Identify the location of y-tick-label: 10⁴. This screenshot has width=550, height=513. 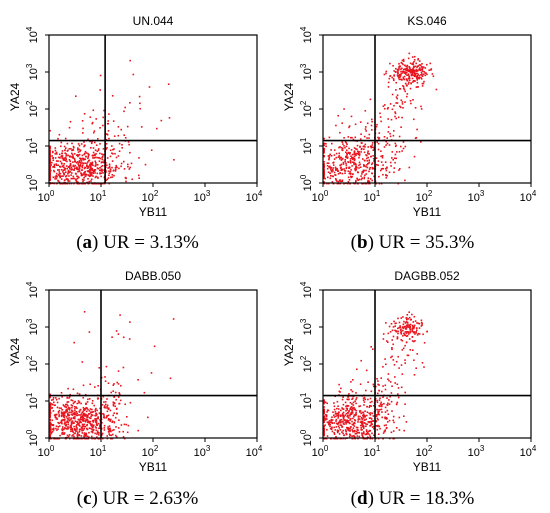
(306, 34).